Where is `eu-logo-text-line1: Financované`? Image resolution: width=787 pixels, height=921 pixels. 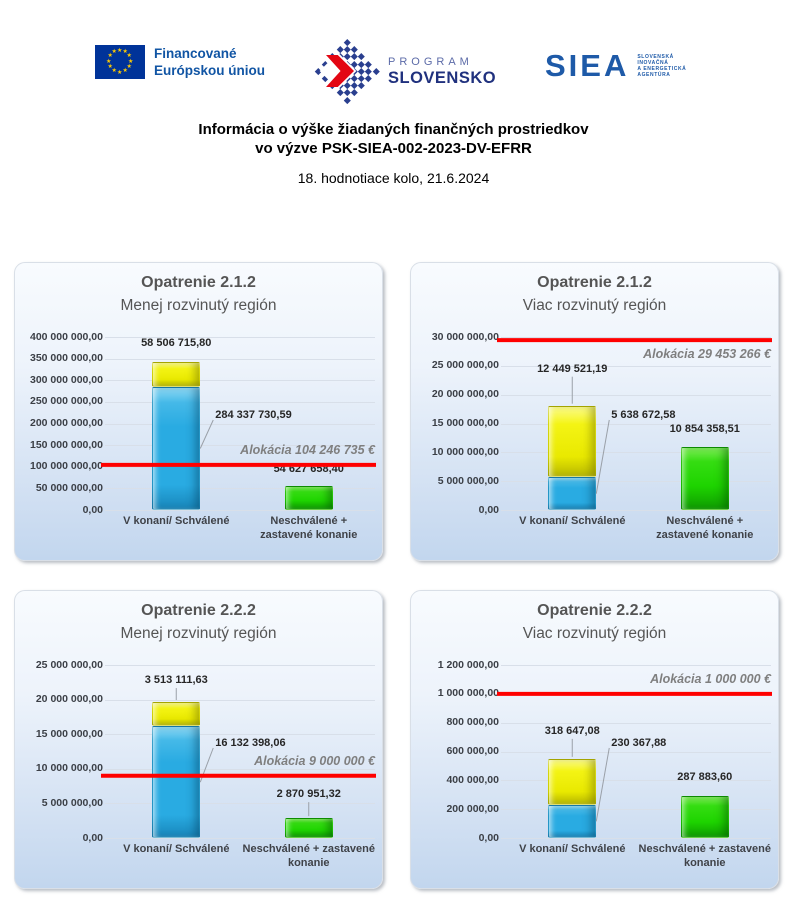
eu-logo-text-line1: Financované is located at coordinates (195, 53).